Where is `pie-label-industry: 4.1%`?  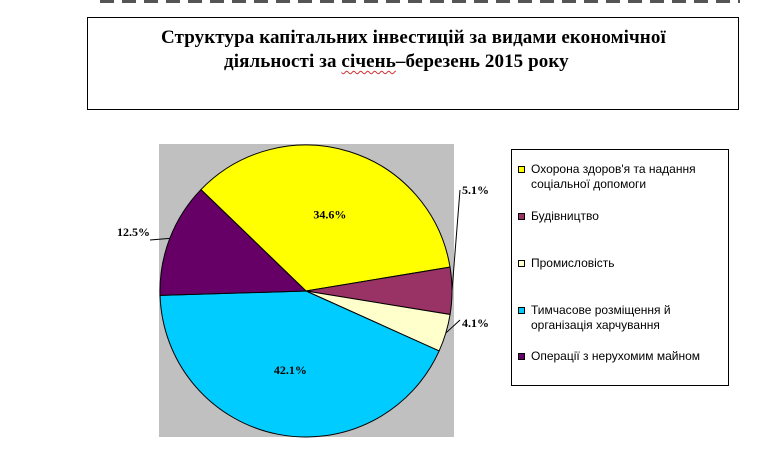 pie-label-industry: 4.1% is located at coordinates (475, 323).